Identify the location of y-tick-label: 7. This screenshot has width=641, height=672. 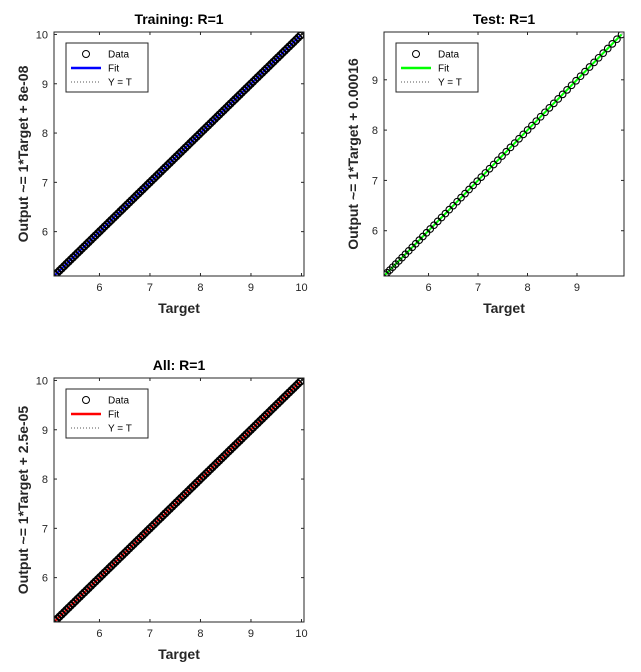
(375, 181).